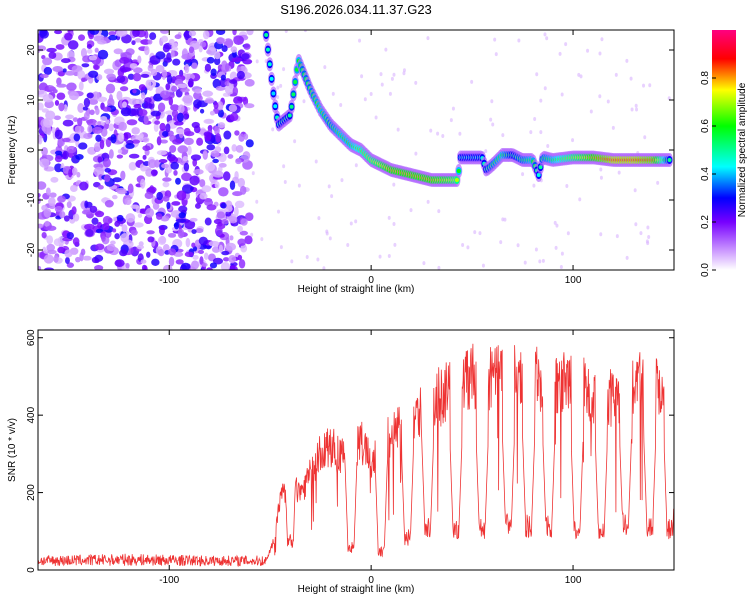  What do you see at coordinates (705, 222) in the screenshot?
I see `colorbar-tick-label: 0.2` at bounding box center [705, 222].